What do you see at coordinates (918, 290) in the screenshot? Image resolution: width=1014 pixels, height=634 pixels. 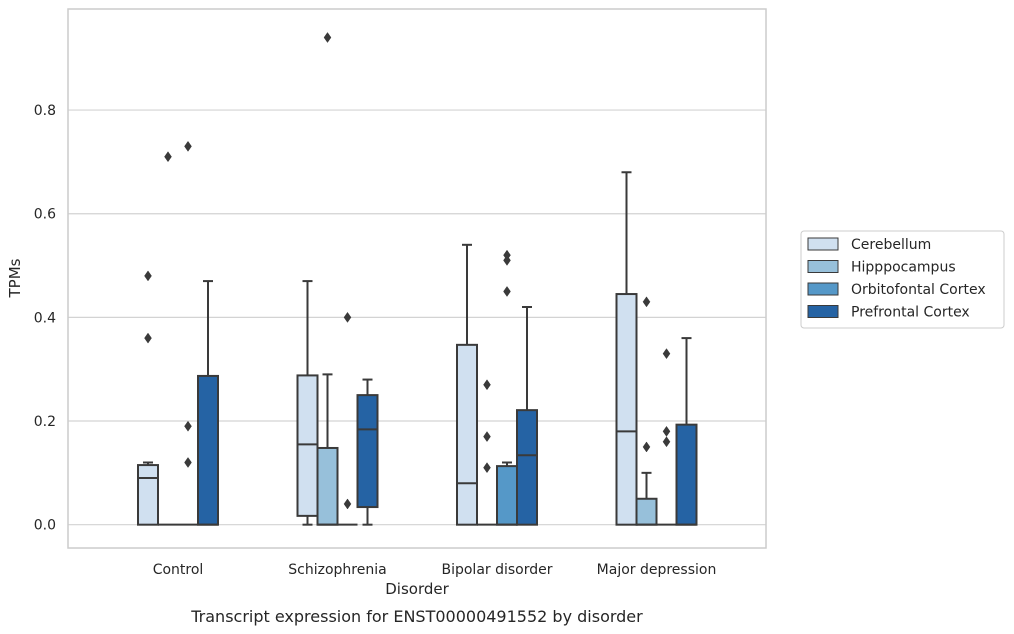 I see `legend-label: Orbitofontal Cortex` at bounding box center [918, 290].